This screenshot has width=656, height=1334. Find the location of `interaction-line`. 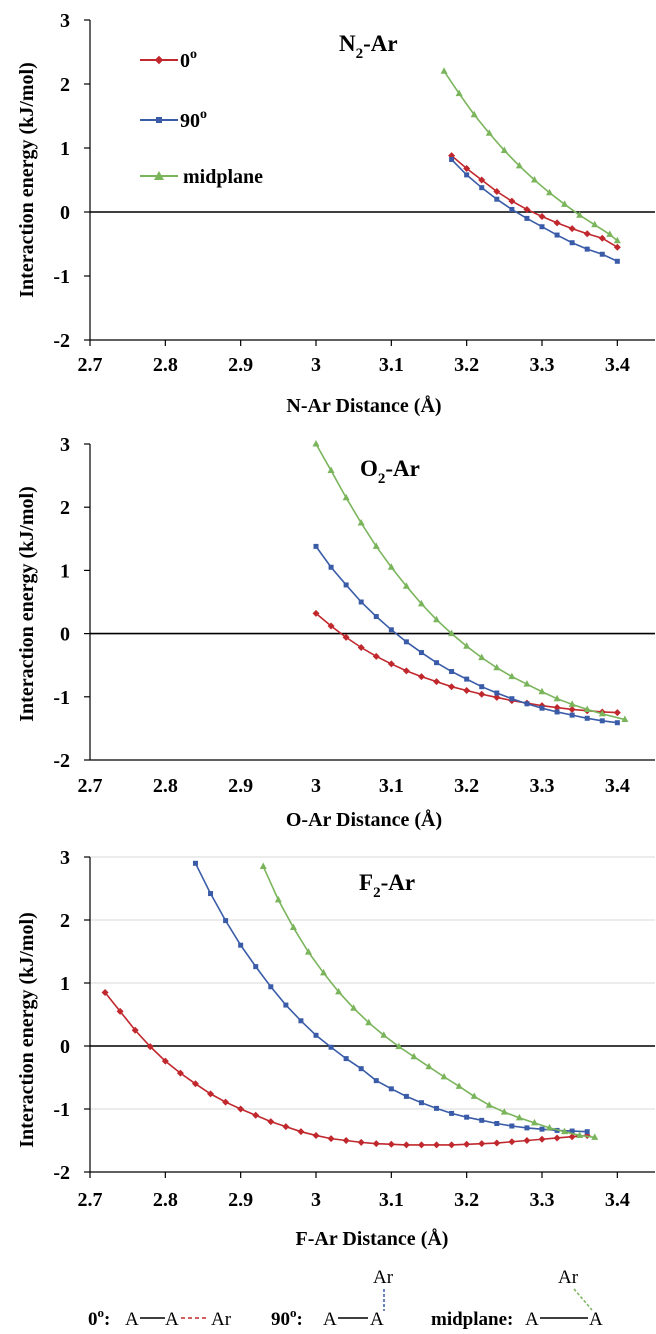

interaction-line is located at coordinates (583, 1299).